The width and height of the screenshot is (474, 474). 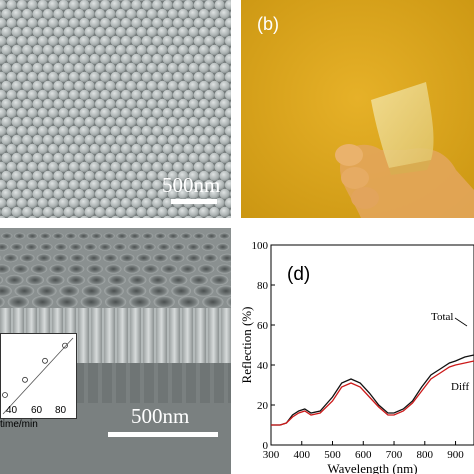 What do you see at coordinates (268, 24) in the screenshot?
I see `panel-b-label: (b)` at bounding box center [268, 24].